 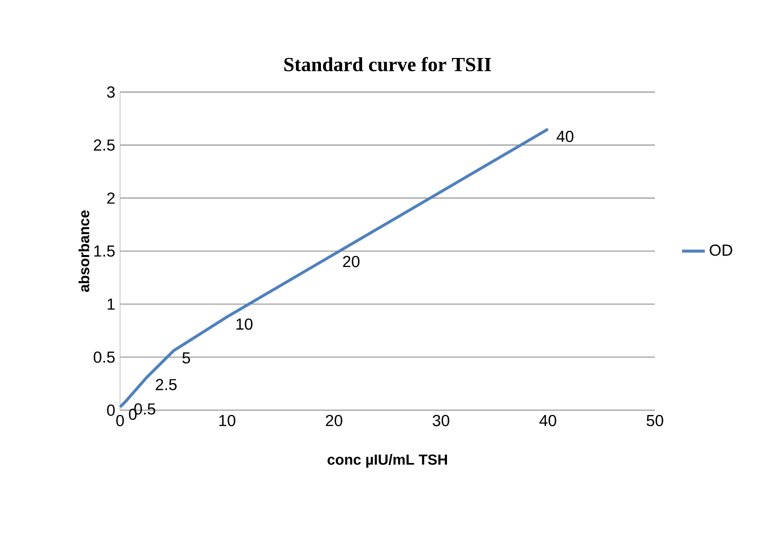 What do you see at coordinates (111, 198) in the screenshot?
I see `y-tick-label: 2` at bounding box center [111, 198].